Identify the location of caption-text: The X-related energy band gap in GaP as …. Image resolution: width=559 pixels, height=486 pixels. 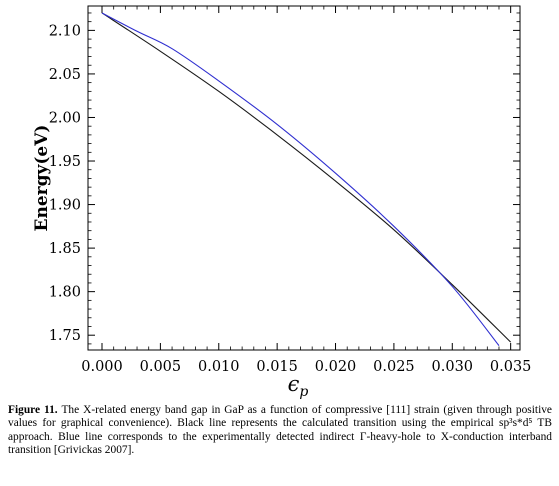
(280, 430).